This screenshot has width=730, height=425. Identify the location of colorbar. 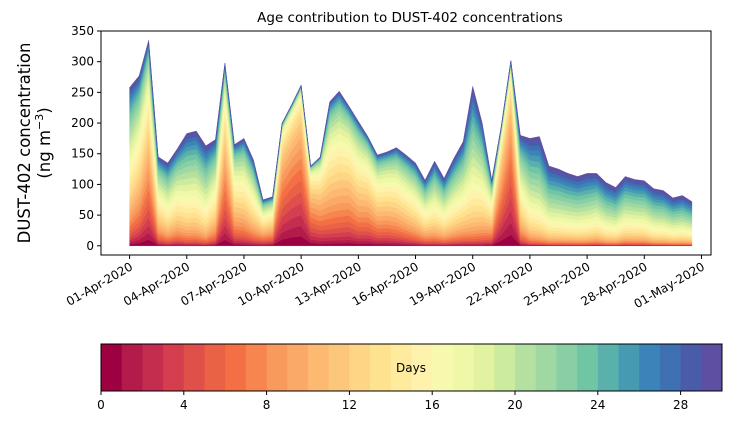
(412, 367).